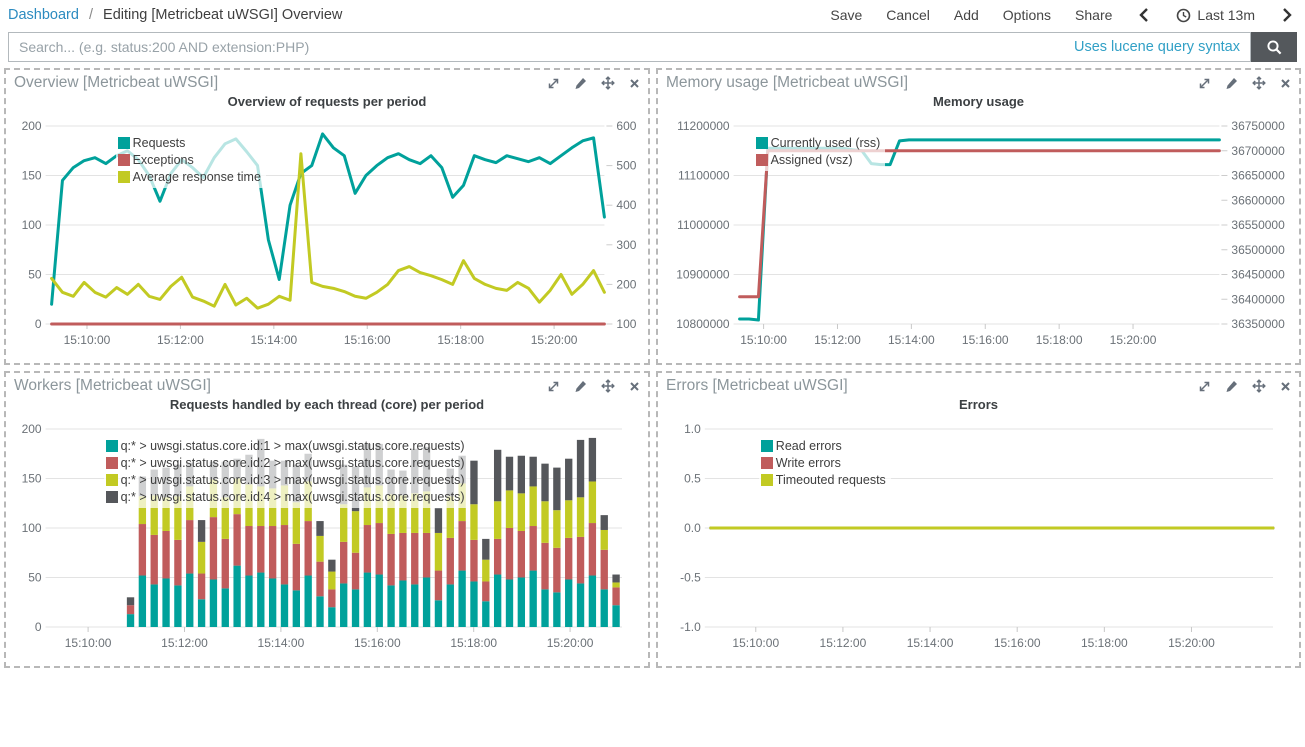 The width and height of the screenshot is (1305, 747). I want to click on svg-text: 11200000, so click(703, 126).